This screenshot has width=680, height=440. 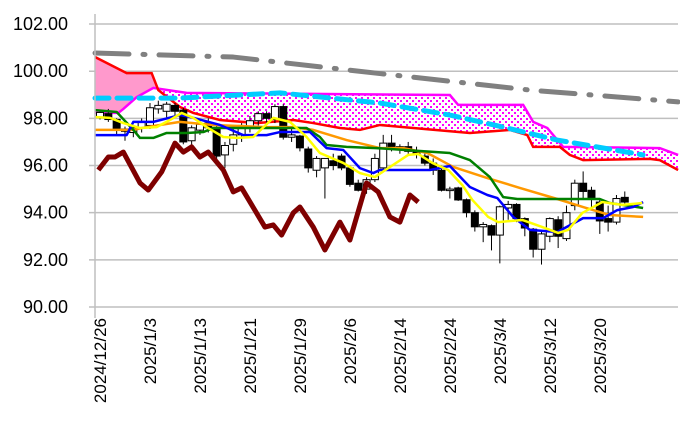 What do you see at coordinates (100, 360) in the screenshot?
I see `x-tick-label: 2024/12/26` at bounding box center [100, 360].